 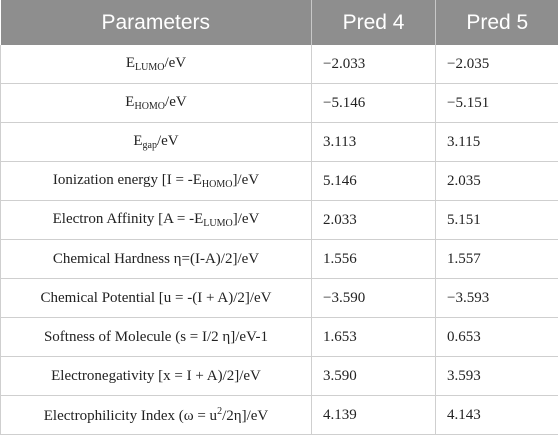 I want to click on pred-5-cell: −5.151, so click(x=496, y=103).